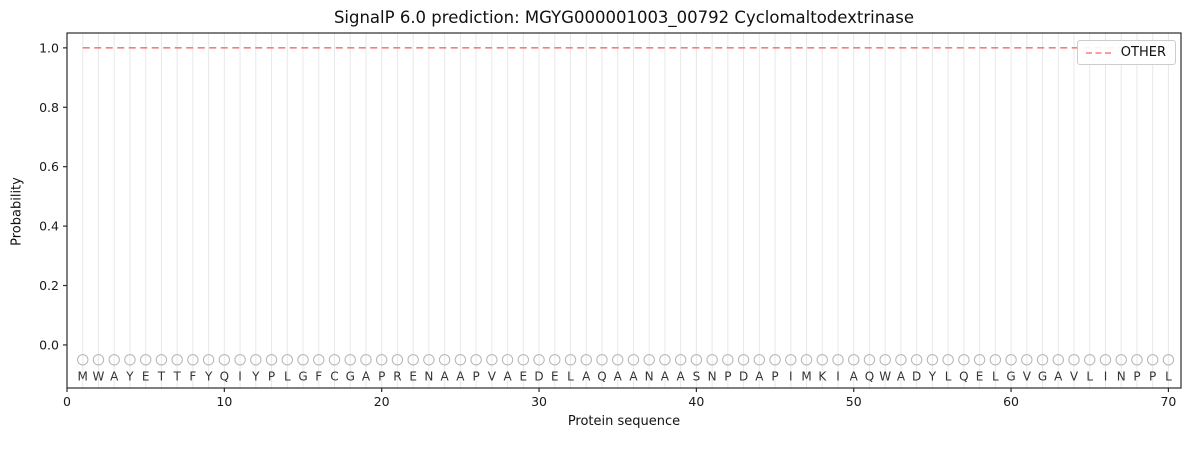  I want to click on residue-letter: L, so click(1168, 377).